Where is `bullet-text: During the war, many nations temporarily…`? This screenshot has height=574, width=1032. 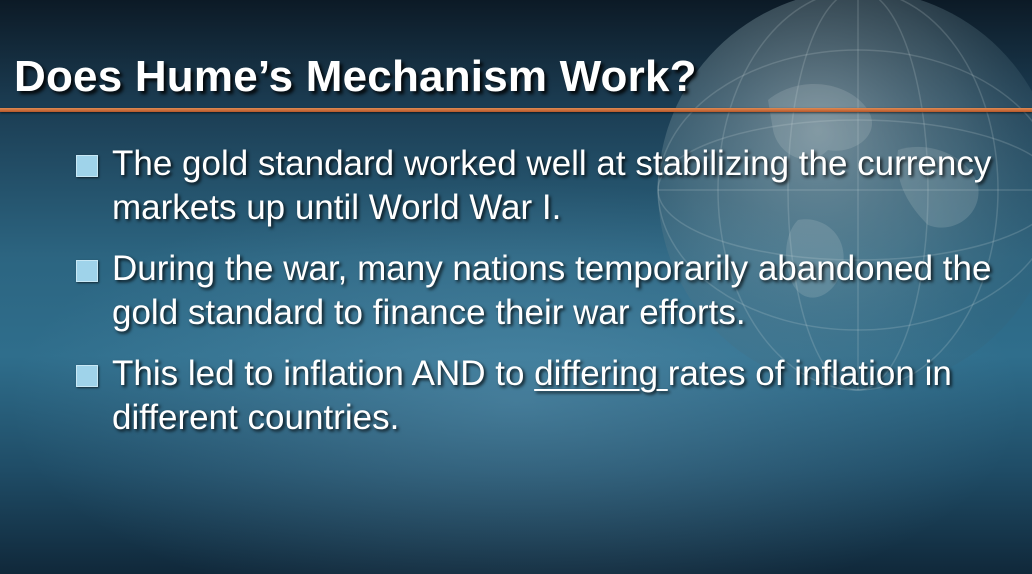
bullet-text: During the war, many nations temporarily… is located at coordinates (552, 290).